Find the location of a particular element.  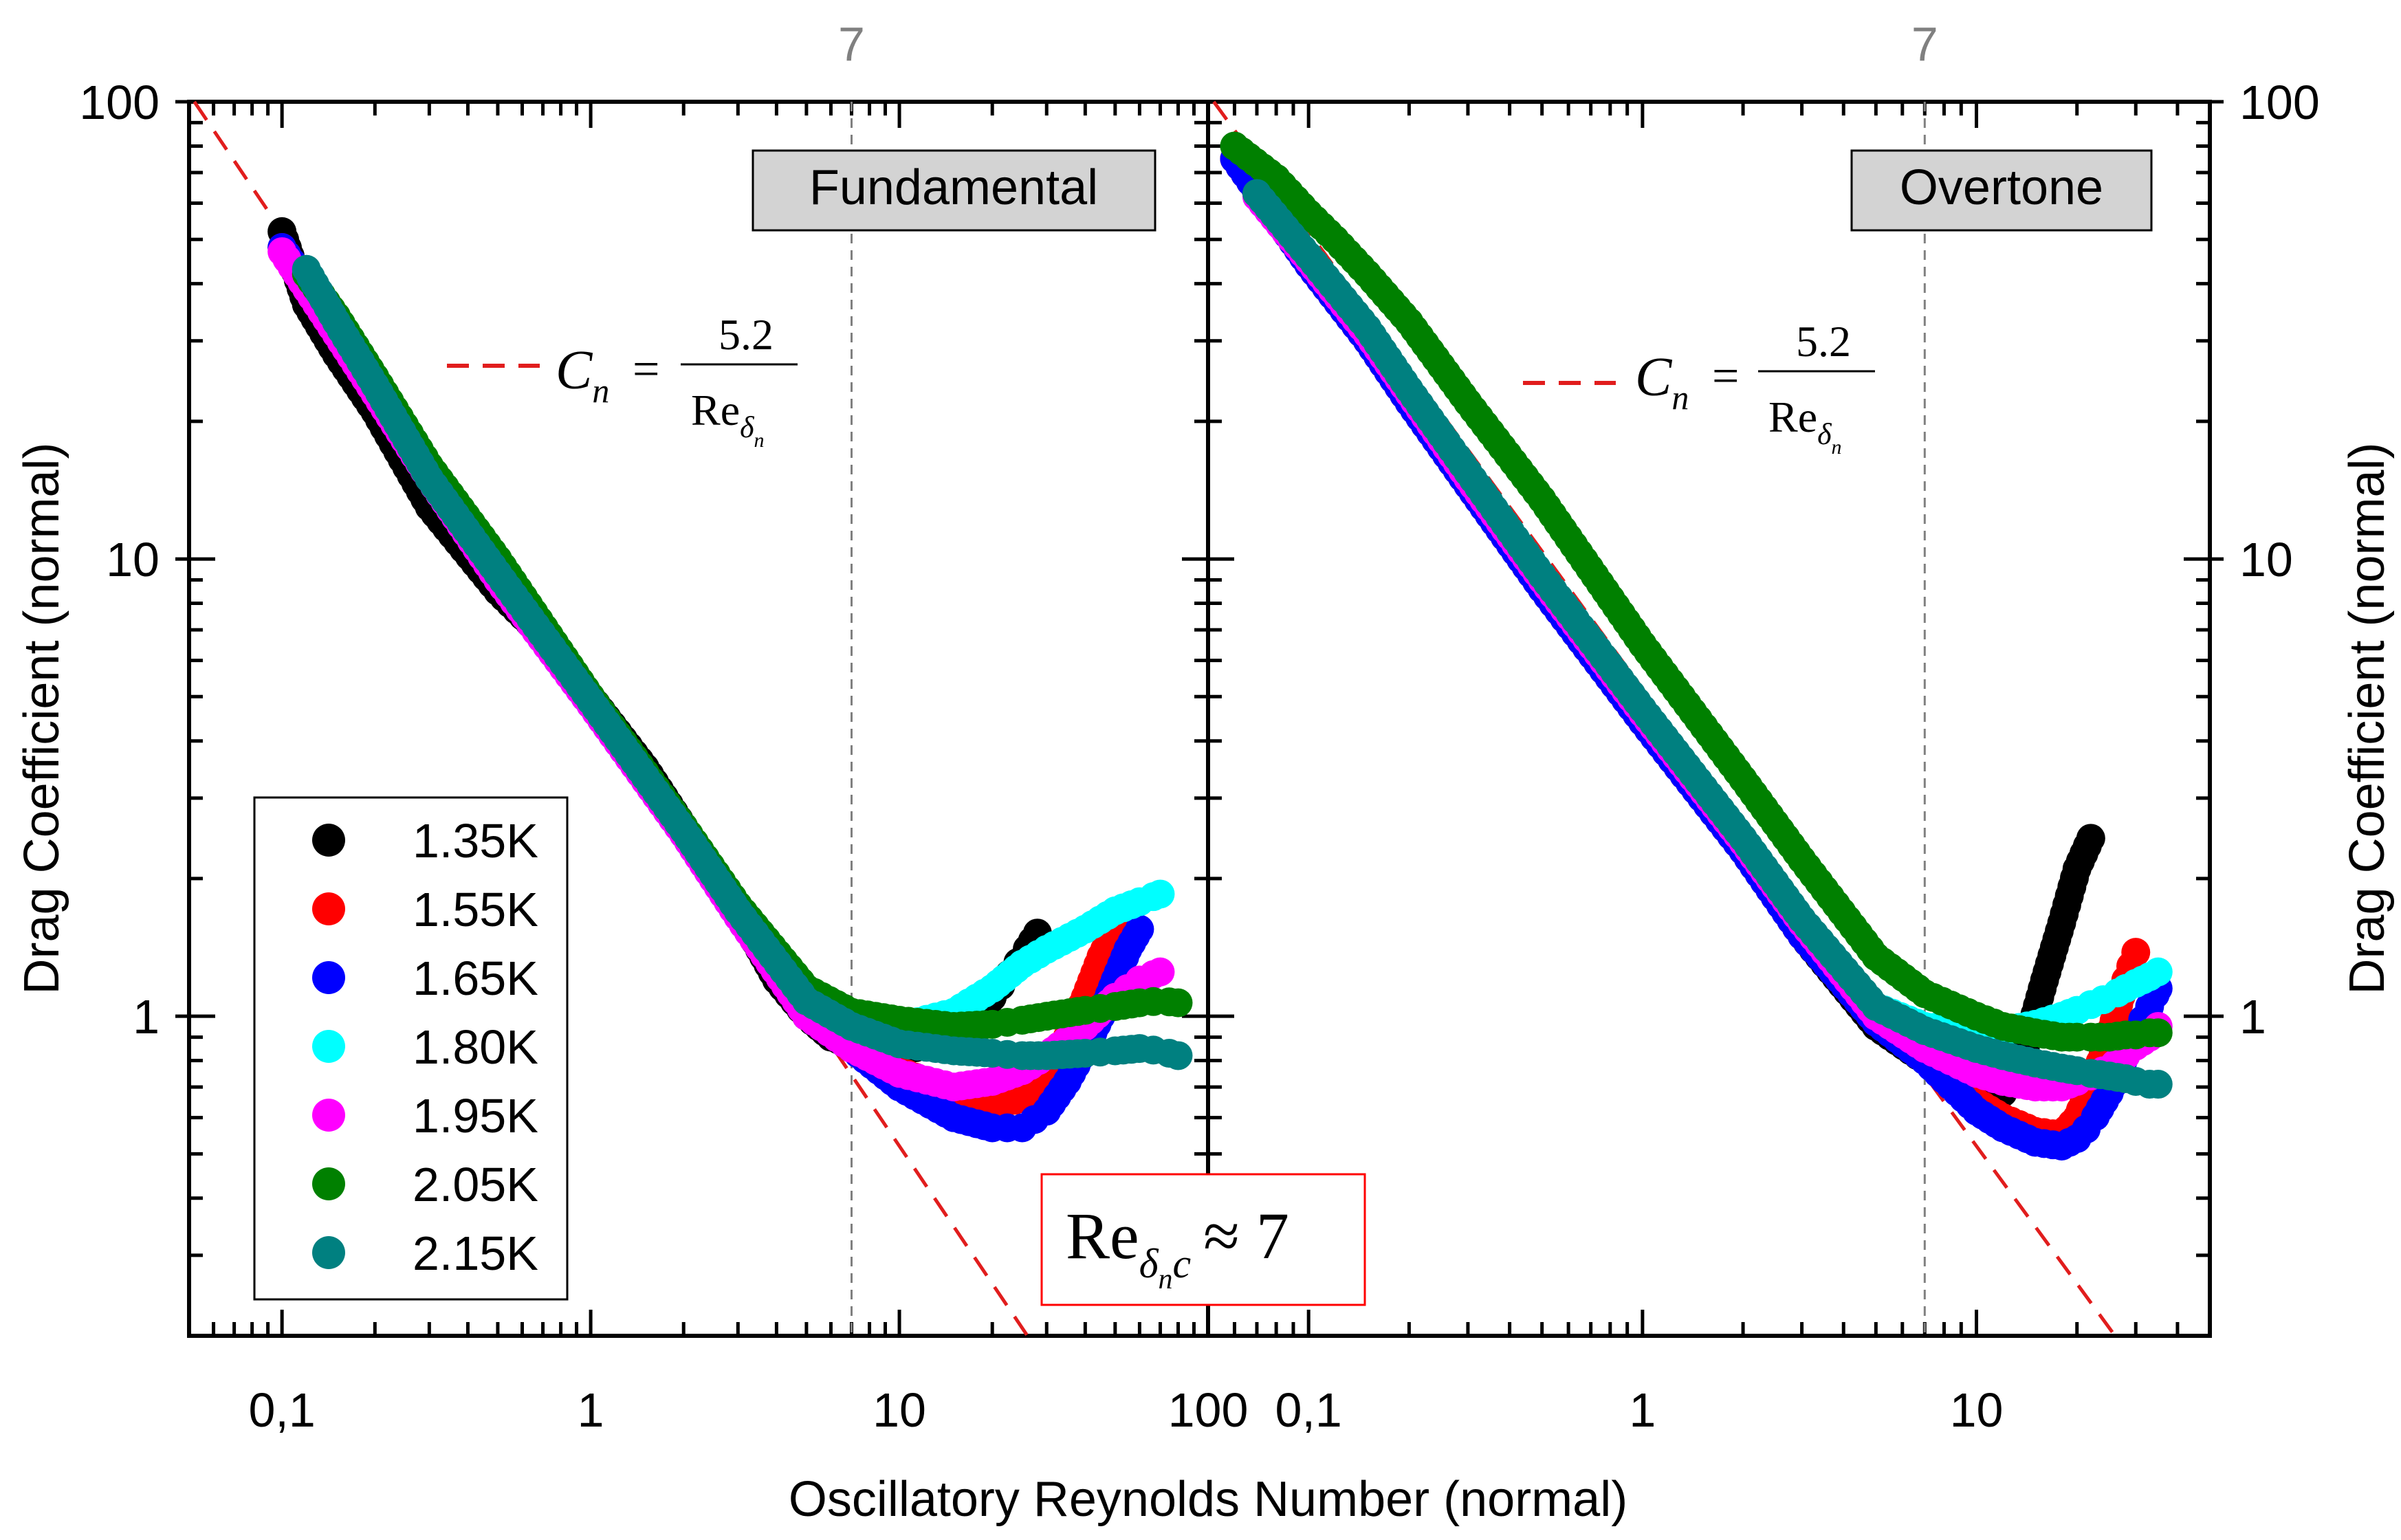

legend: 1.35K 1.55K 1.65K 1.80K 1.95K 2.05K 2.15K is located at coordinates (411, 1048).